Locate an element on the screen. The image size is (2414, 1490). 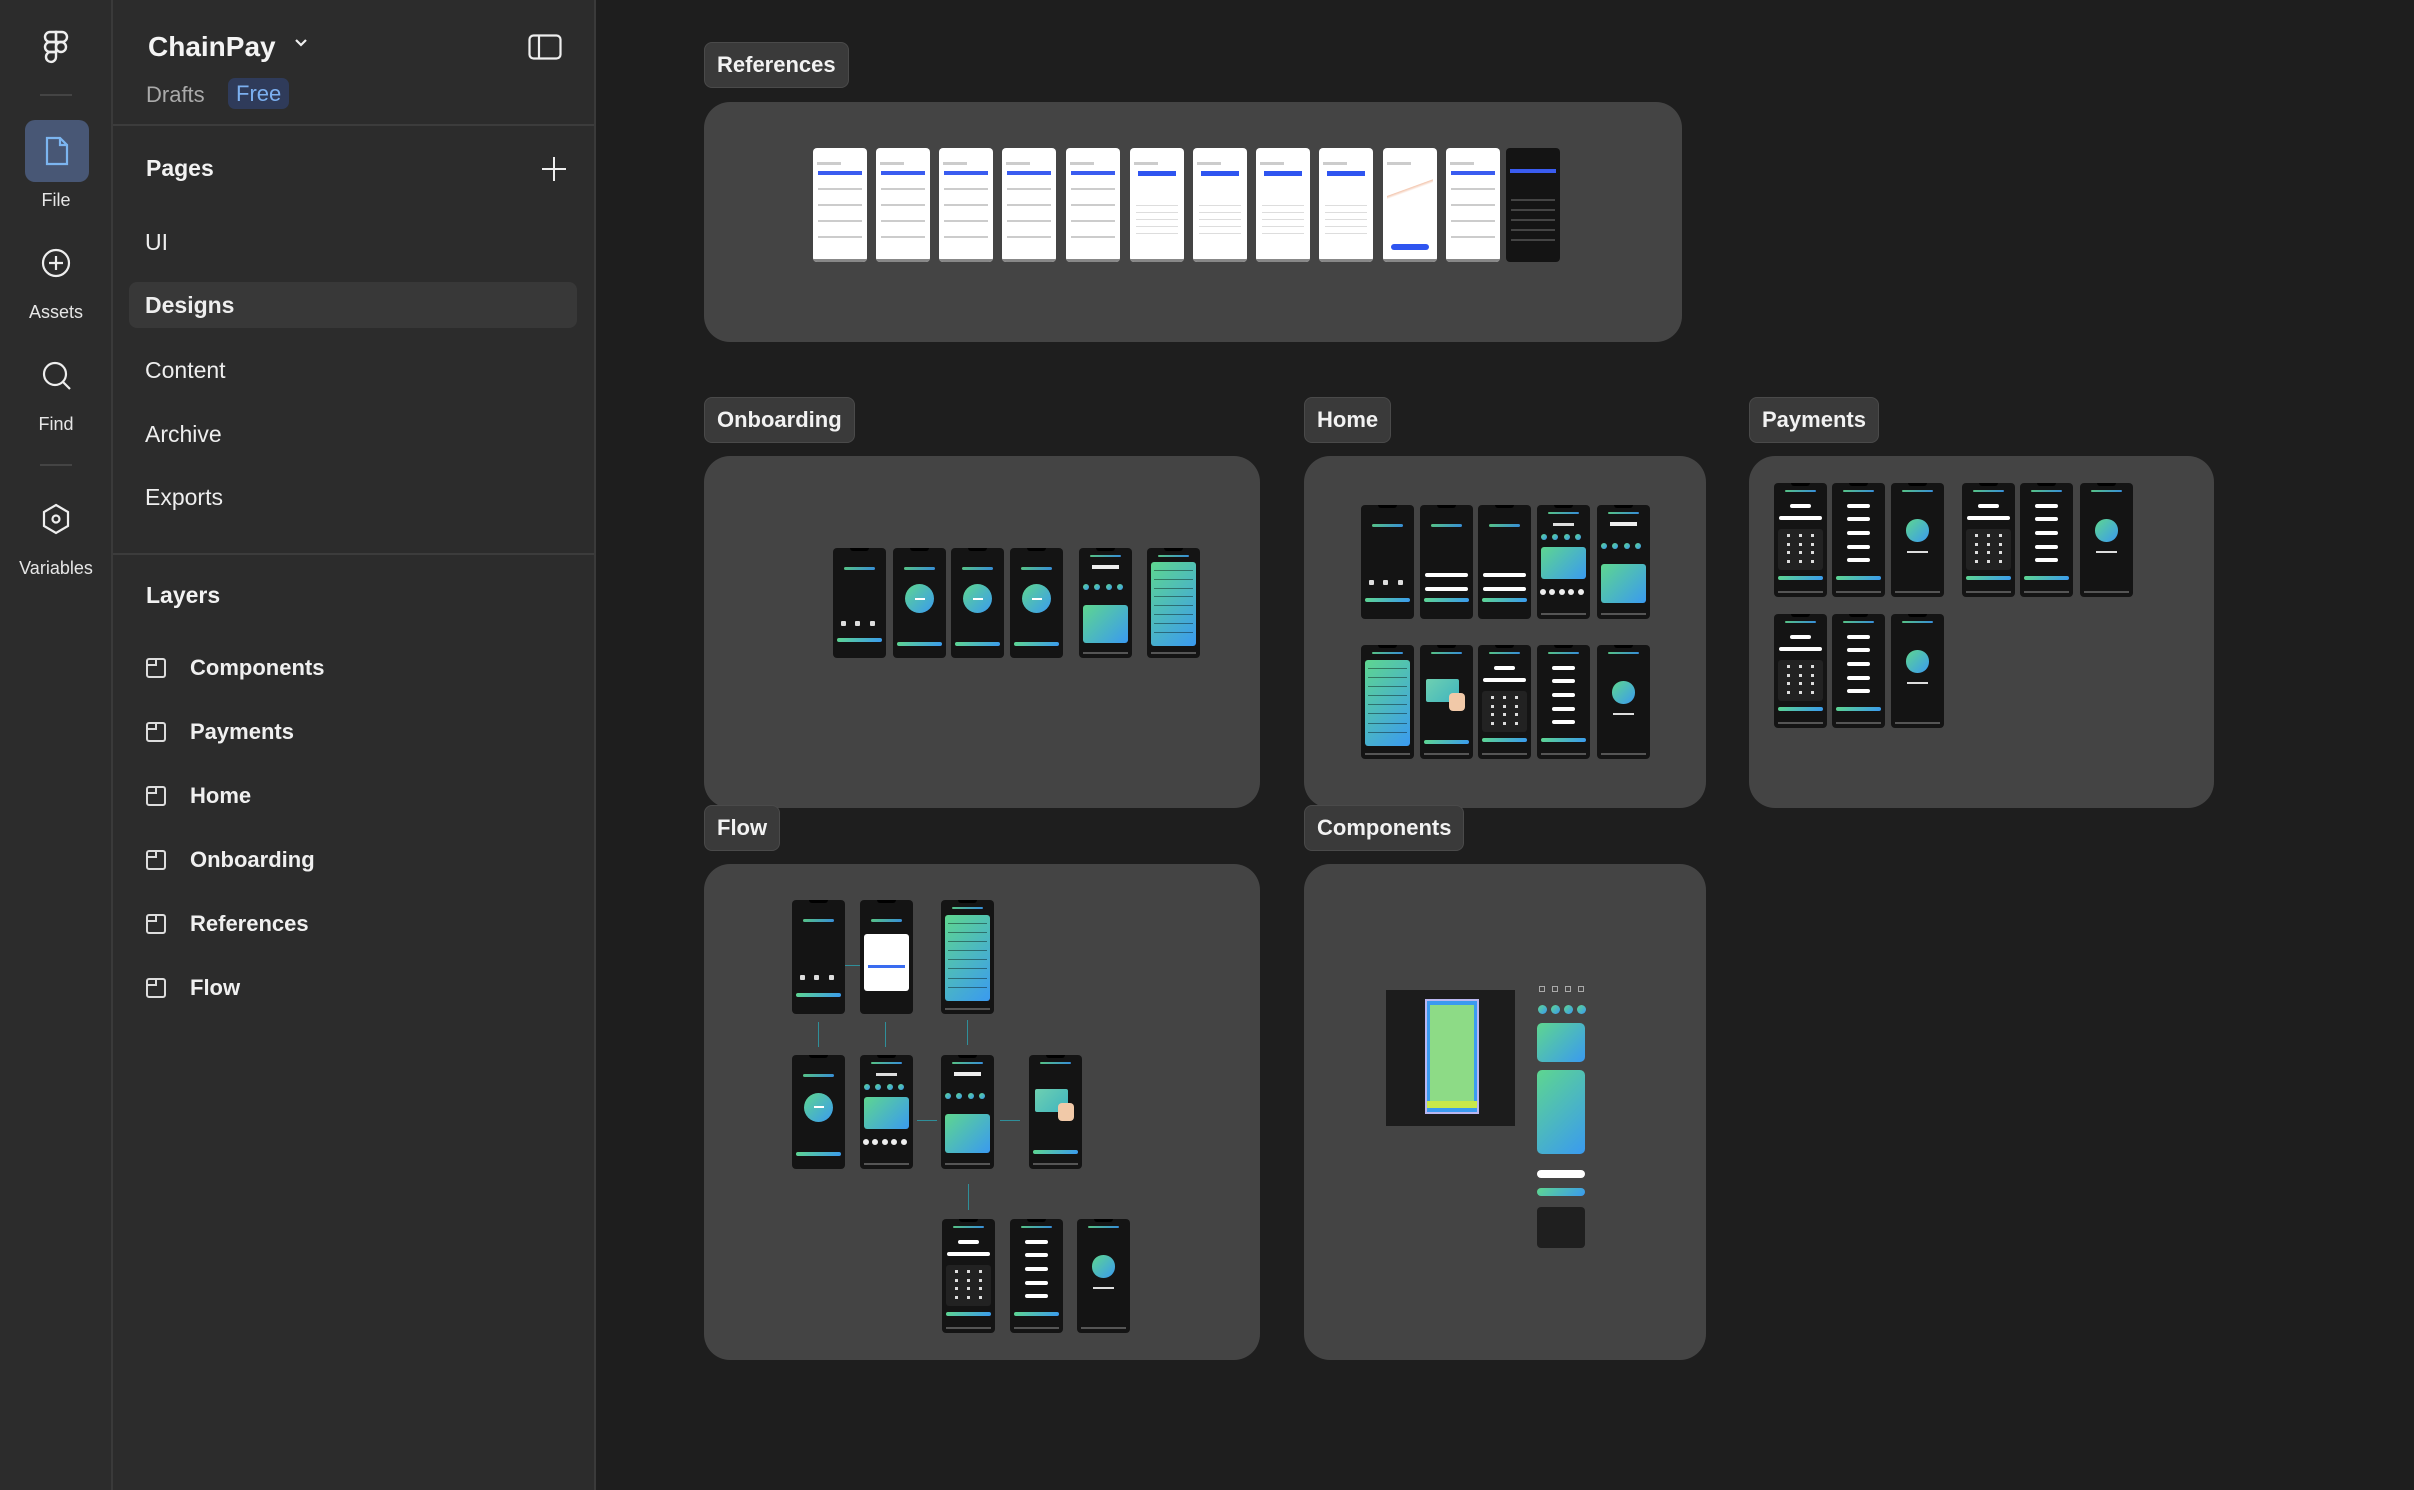
layer-item: References is located at coordinates (227, 924).